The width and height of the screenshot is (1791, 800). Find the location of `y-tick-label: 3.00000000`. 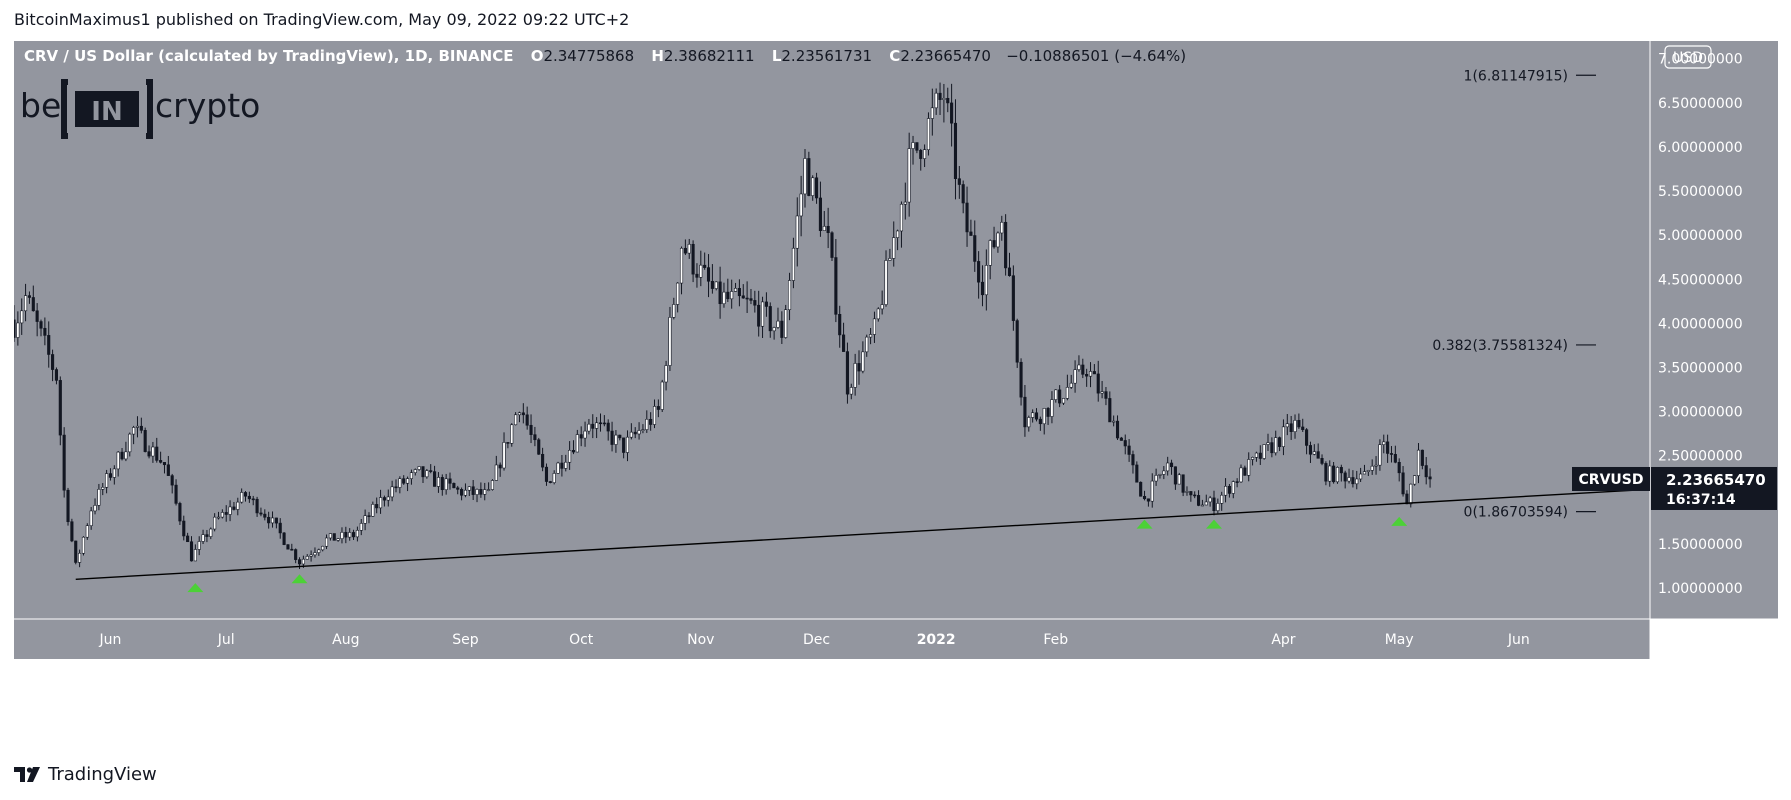

y-tick-label: 3.00000000 is located at coordinates (1700, 413).